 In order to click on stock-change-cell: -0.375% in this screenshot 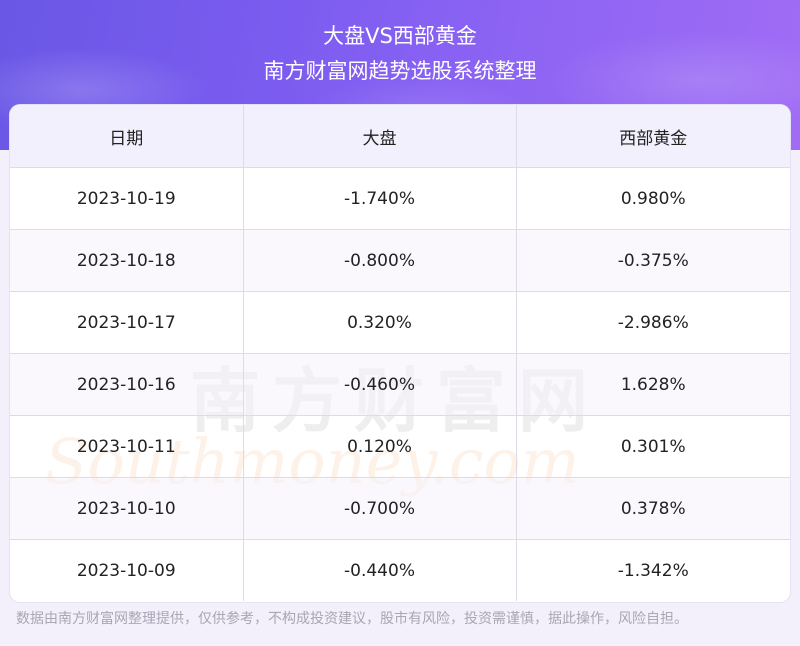, I will do `click(653, 260)`.